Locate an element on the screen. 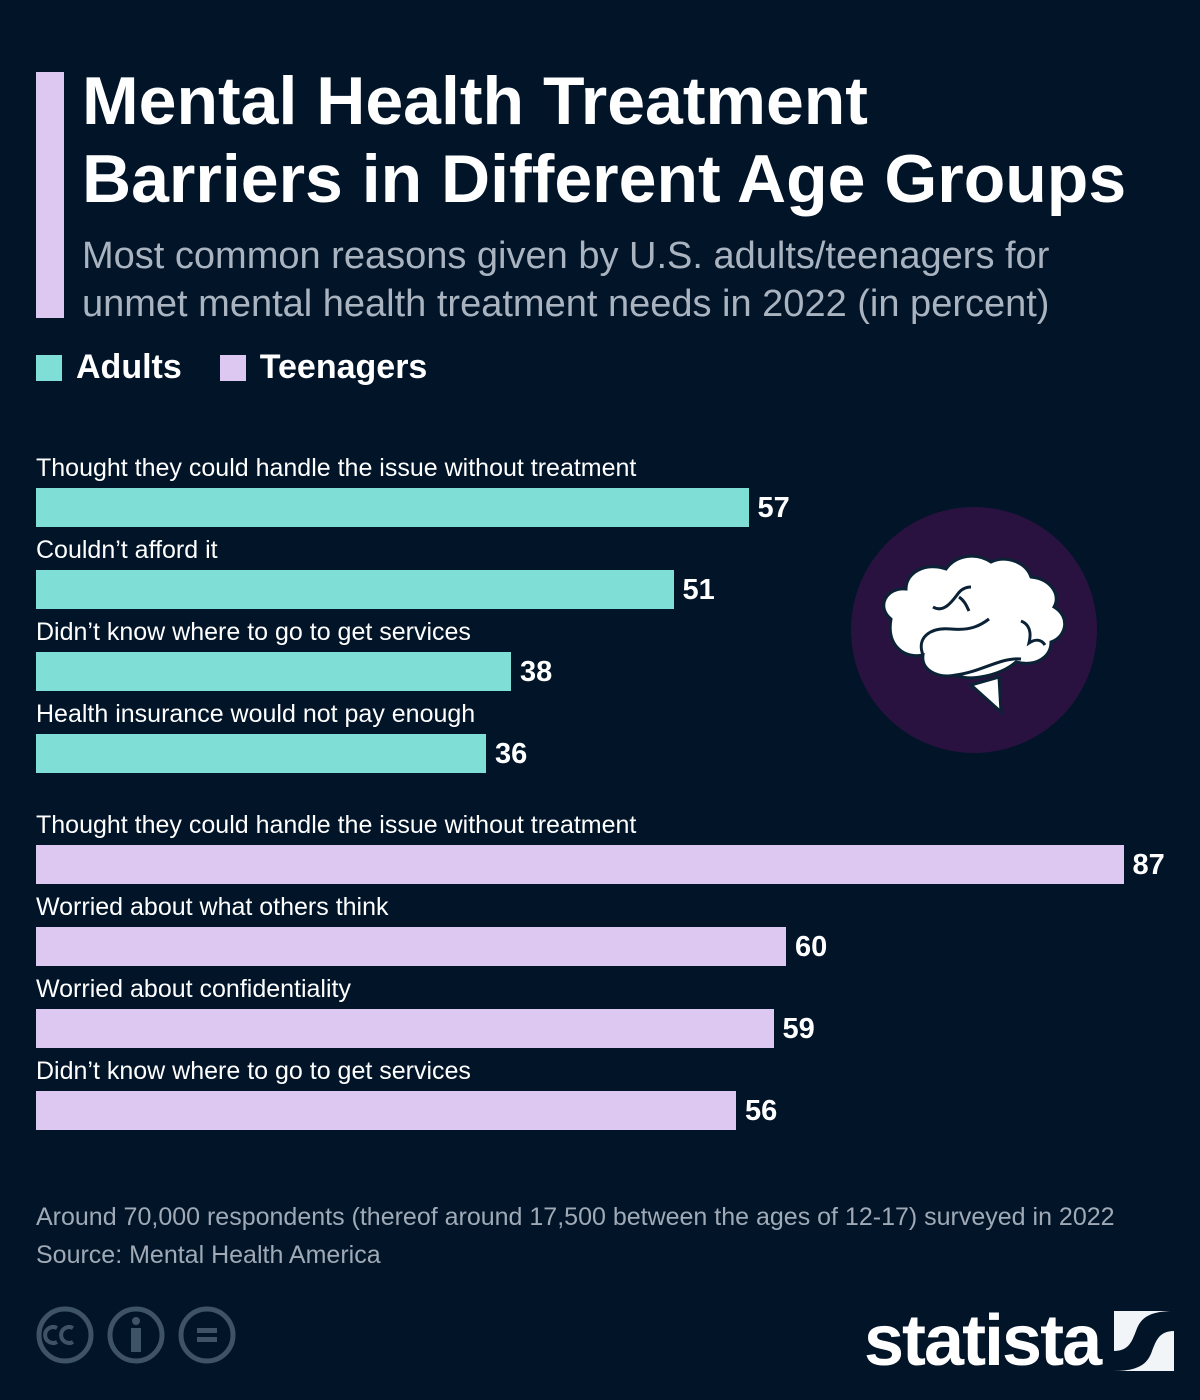 The image size is (1200, 1400). bar-label: Worried about confidentiality is located at coordinates (193, 989).